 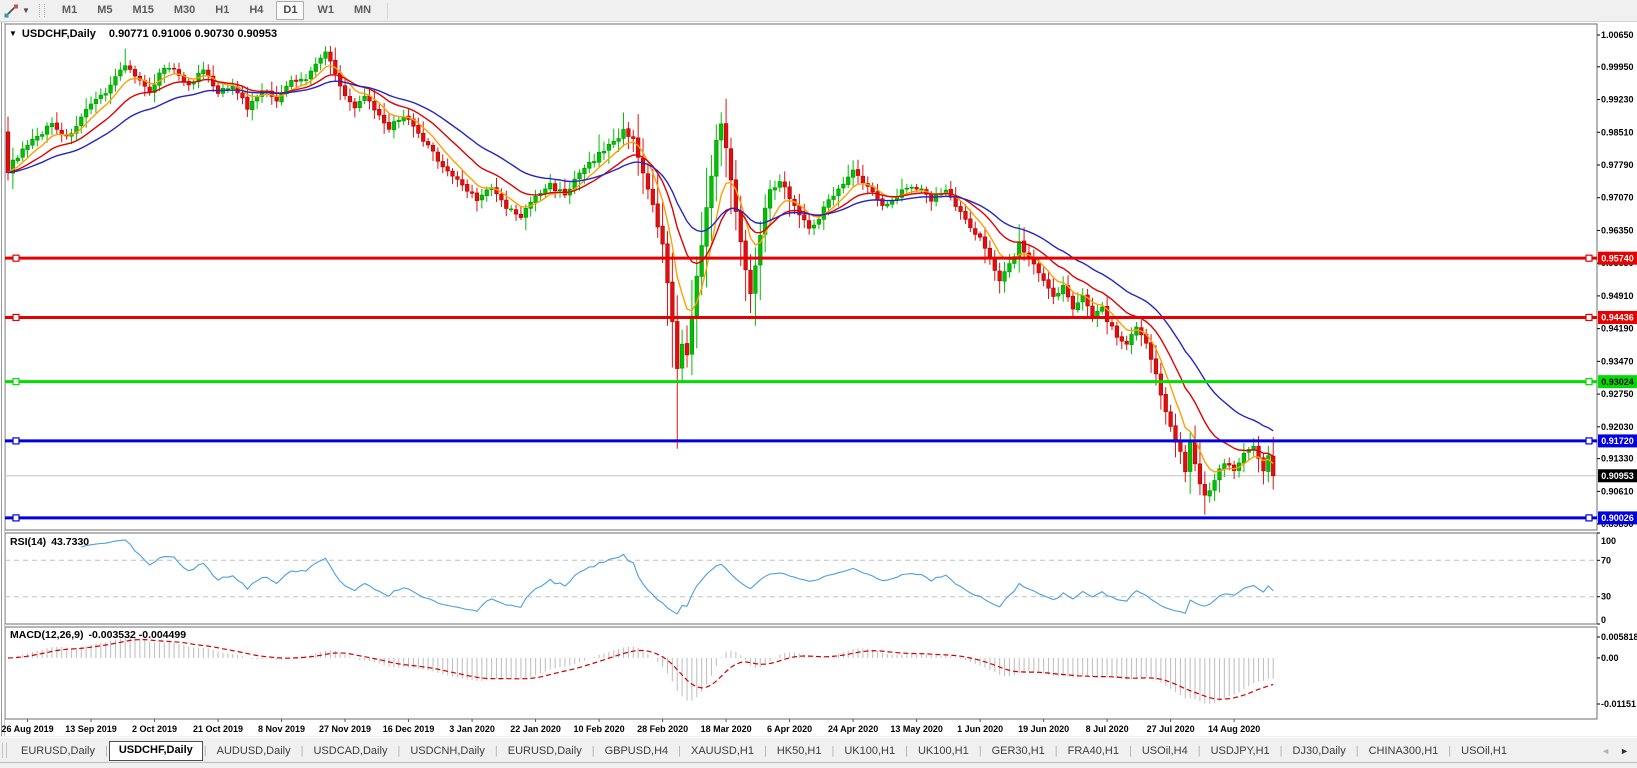 I want to click on timeframe-button-m30: M30, so click(x=184, y=10).